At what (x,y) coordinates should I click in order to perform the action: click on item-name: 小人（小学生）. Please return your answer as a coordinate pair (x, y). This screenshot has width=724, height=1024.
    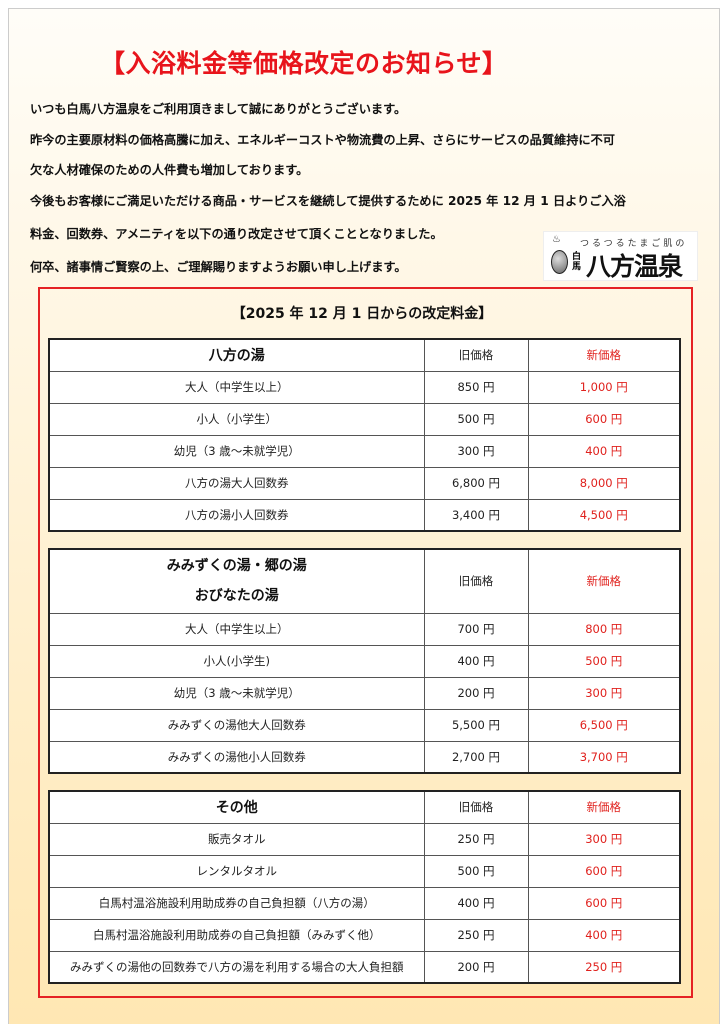
    Looking at the image, I should click on (236, 419).